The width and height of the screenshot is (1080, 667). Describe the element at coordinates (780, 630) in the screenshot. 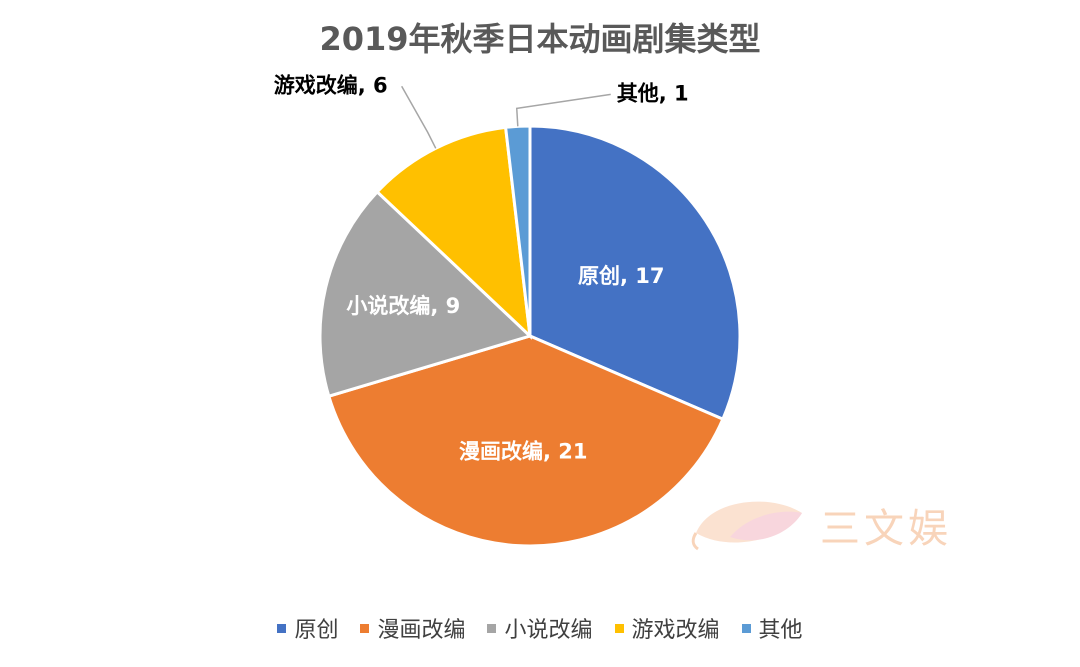

I see `legend-label: 其他` at that location.